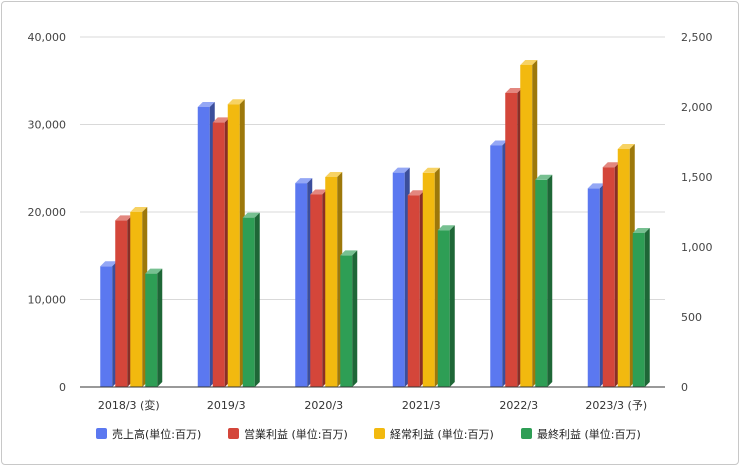 The height and width of the screenshot is (468, 742). I want to click on right-axis-tick-label: 500, so click(691, 317).